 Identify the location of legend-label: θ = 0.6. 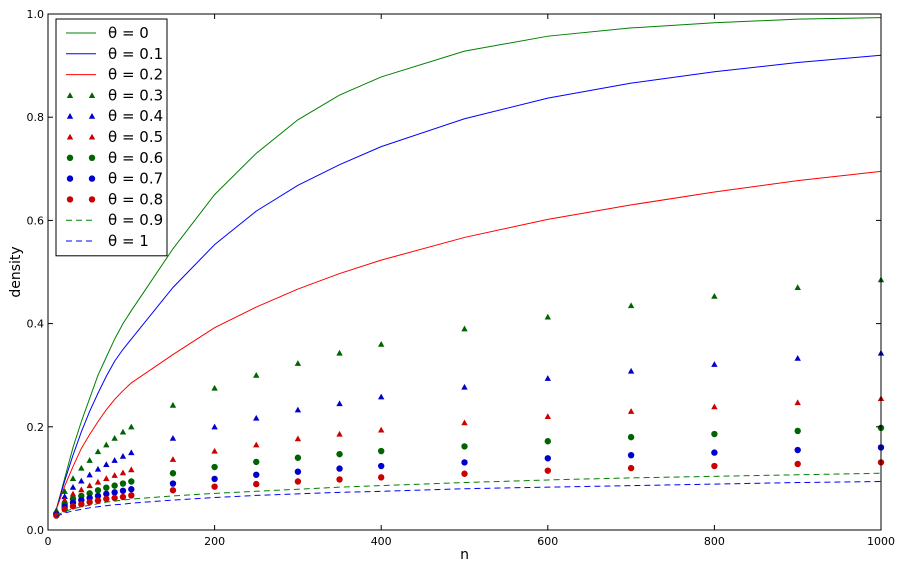
(135, 158).